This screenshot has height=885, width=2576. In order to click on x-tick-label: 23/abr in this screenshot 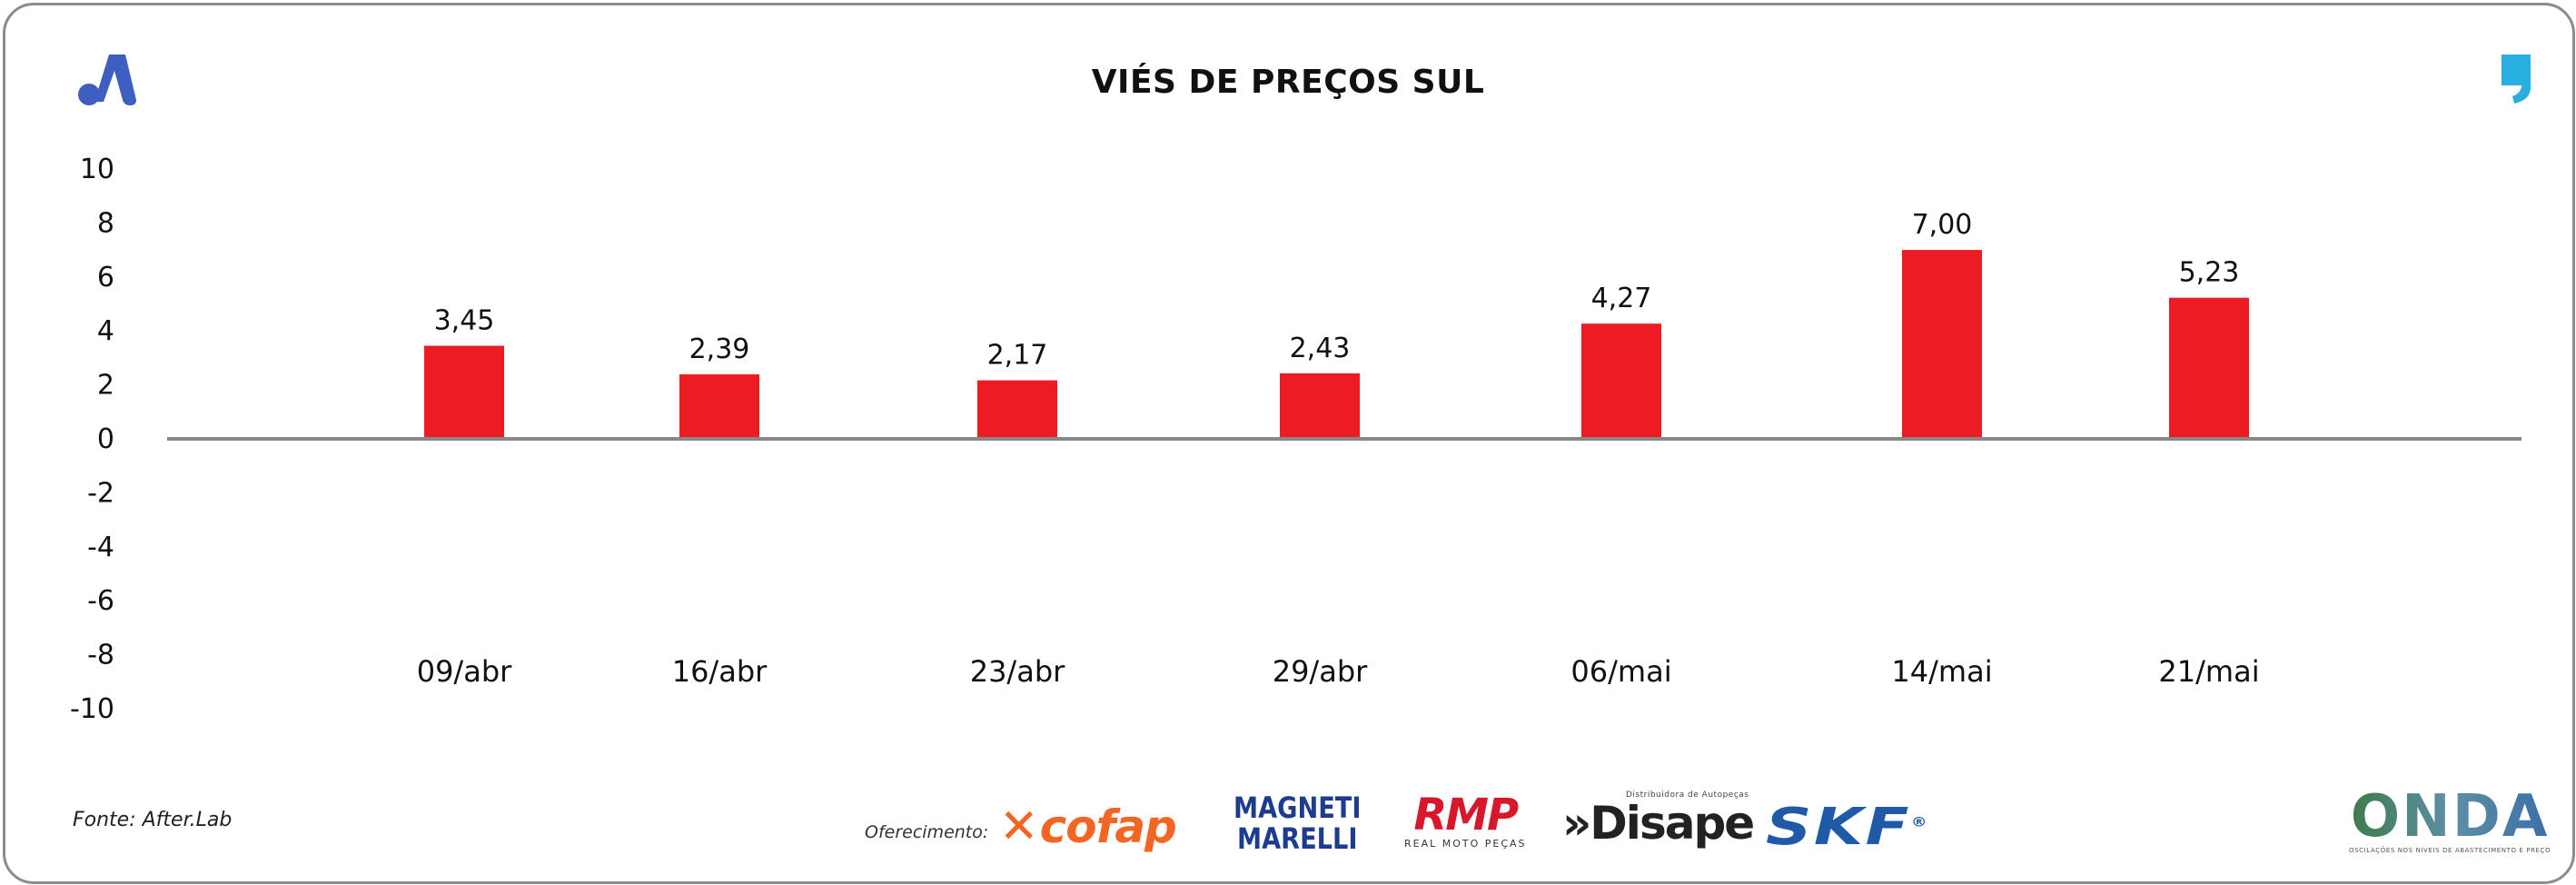, I will do `click(1017, 671)`.